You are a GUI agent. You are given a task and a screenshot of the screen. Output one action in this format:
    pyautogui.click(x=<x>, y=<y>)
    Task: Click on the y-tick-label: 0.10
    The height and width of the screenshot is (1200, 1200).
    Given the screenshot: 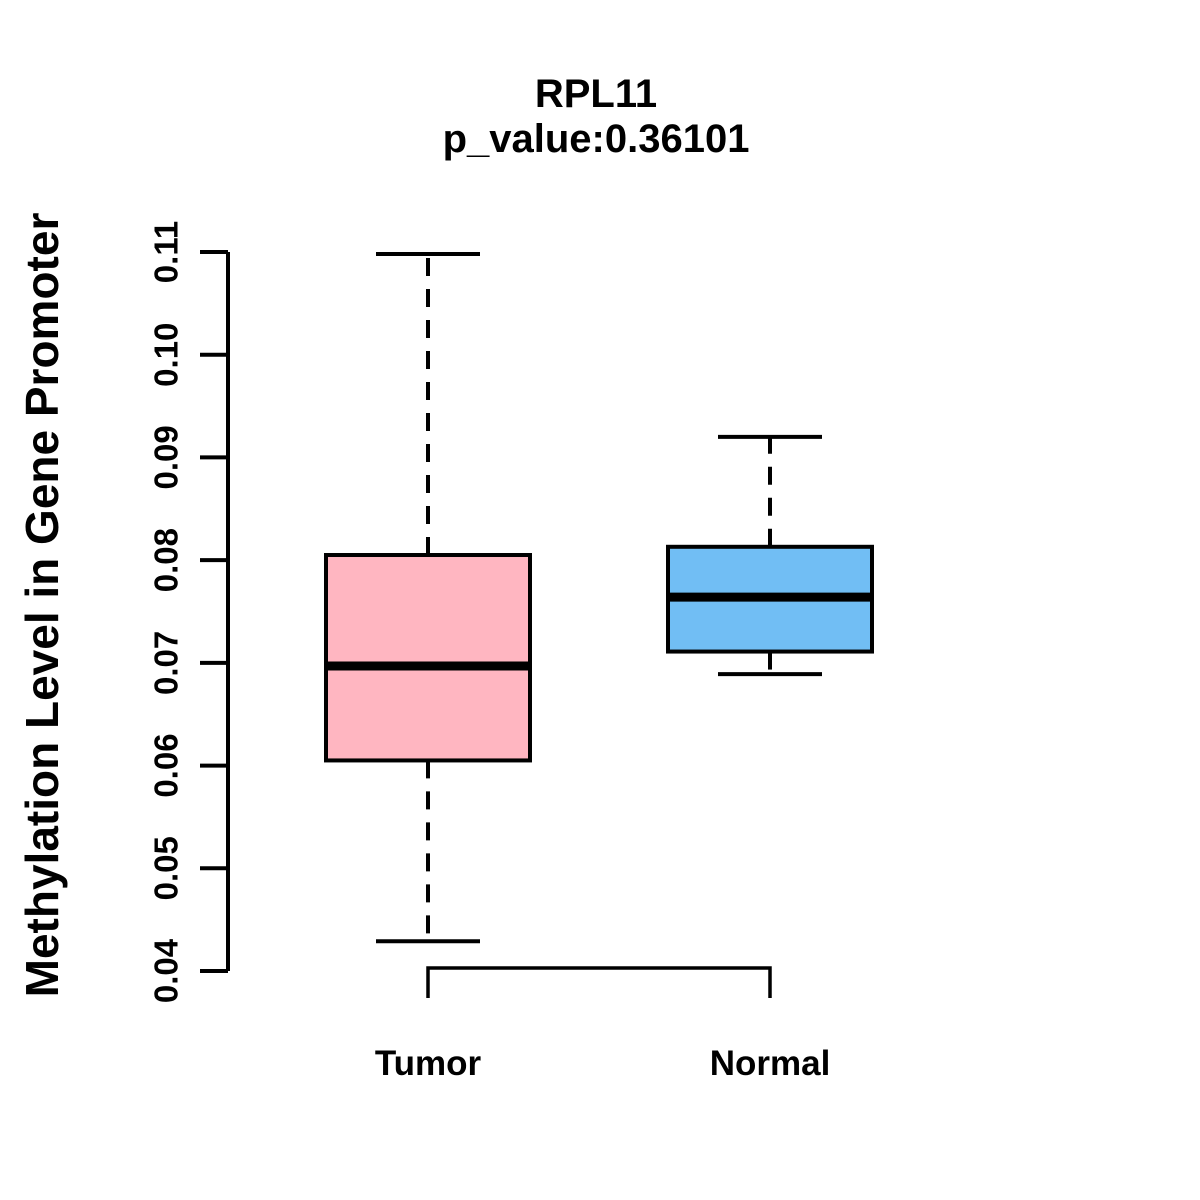 What is the action you would take?
    pyautogui.click(x=166, y=355)
    